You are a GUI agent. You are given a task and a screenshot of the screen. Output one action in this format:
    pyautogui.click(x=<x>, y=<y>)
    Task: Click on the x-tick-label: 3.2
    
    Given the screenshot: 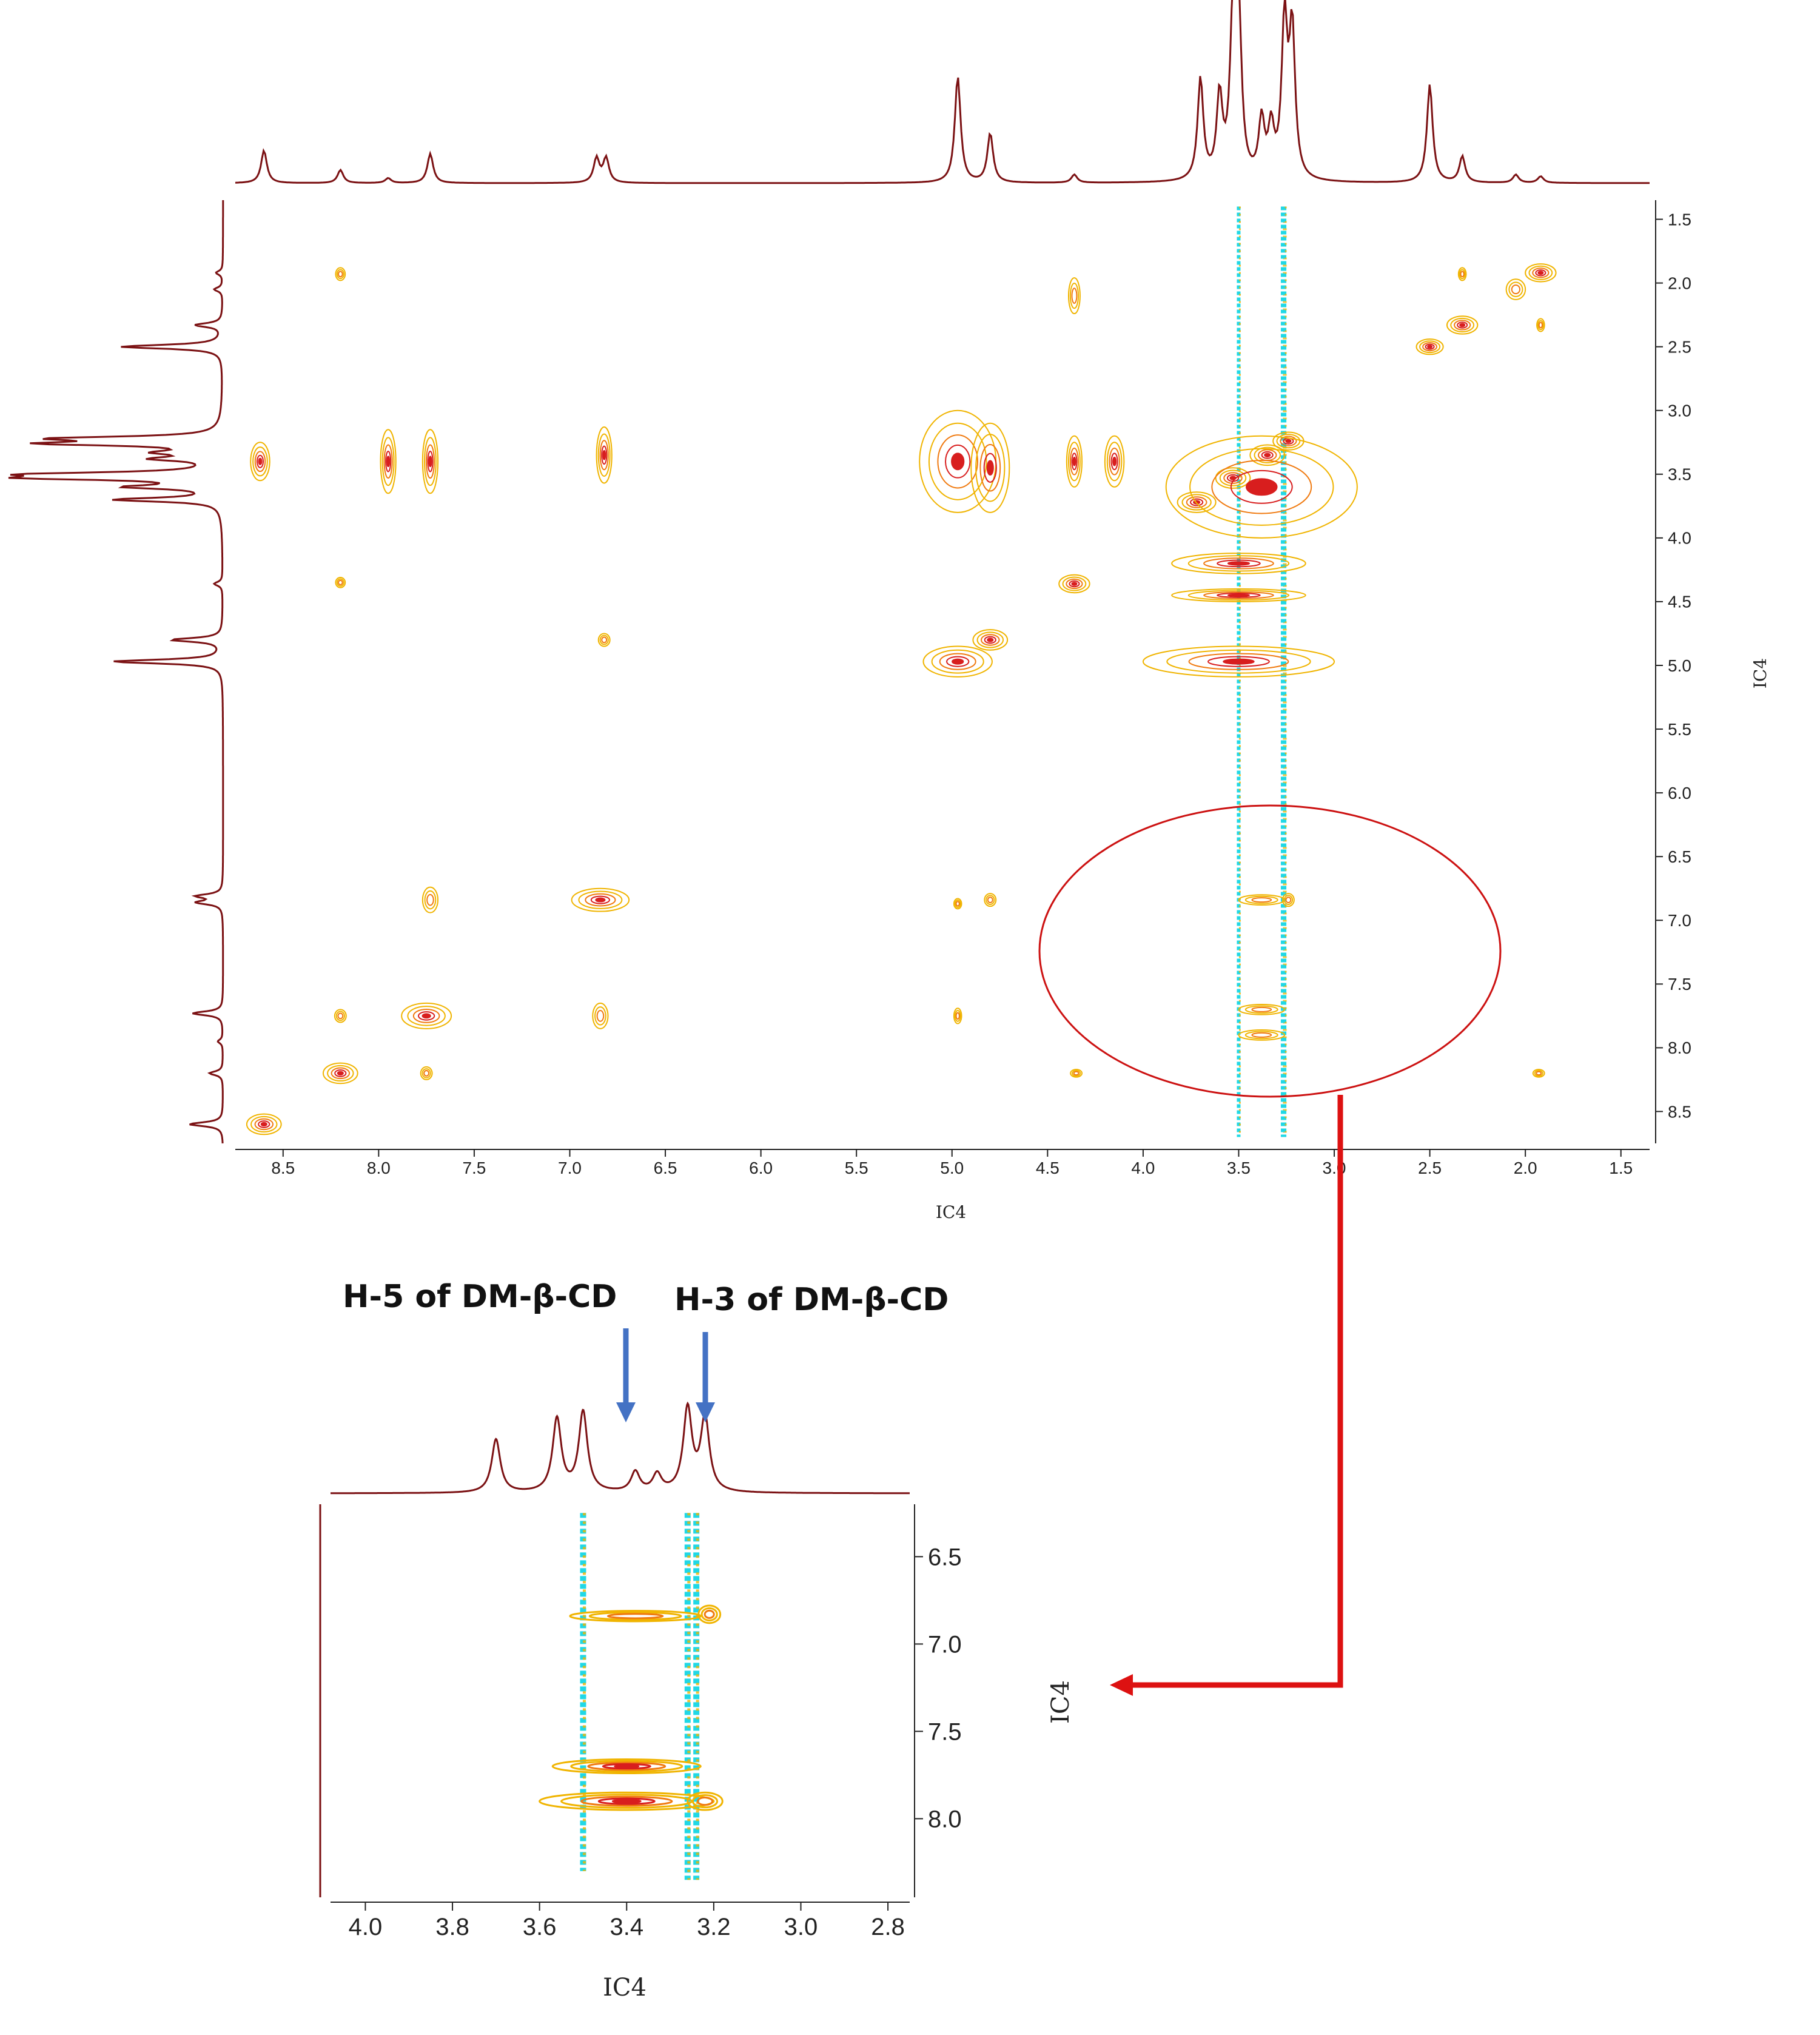 What is the action you would take?
    pyautogui.click(x=714, y=1927)
    